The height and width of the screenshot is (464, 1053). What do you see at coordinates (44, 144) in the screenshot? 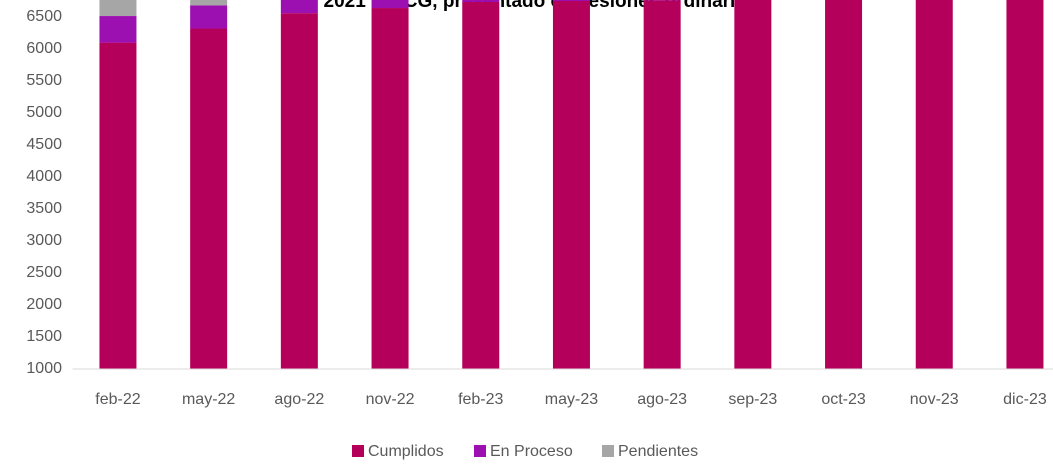
I see `y-tick-label: 4500` at bounding box center [44, 144].